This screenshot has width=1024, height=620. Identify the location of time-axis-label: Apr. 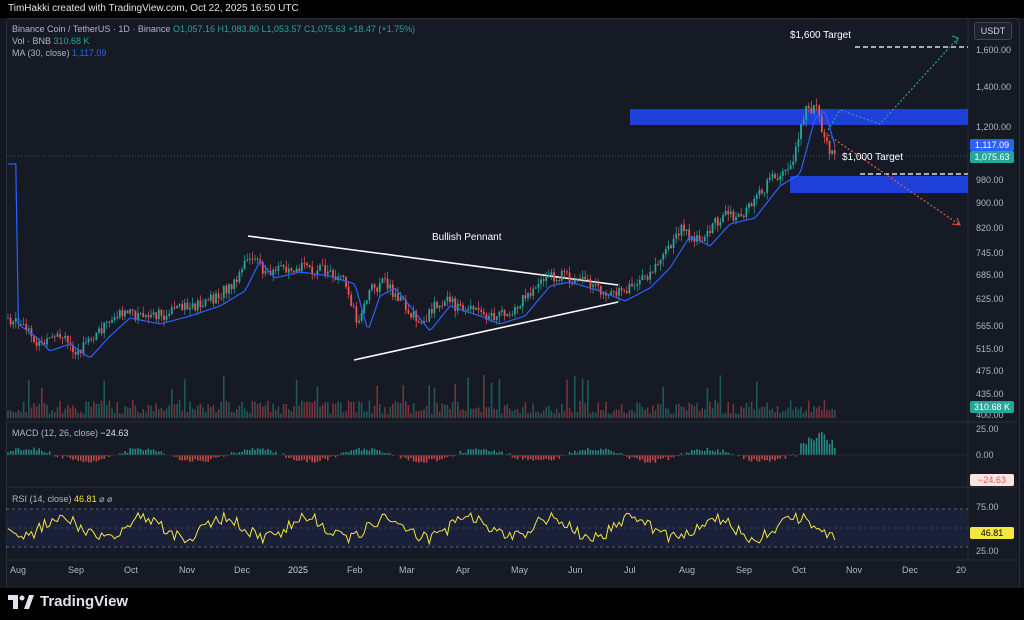
(463, 570).